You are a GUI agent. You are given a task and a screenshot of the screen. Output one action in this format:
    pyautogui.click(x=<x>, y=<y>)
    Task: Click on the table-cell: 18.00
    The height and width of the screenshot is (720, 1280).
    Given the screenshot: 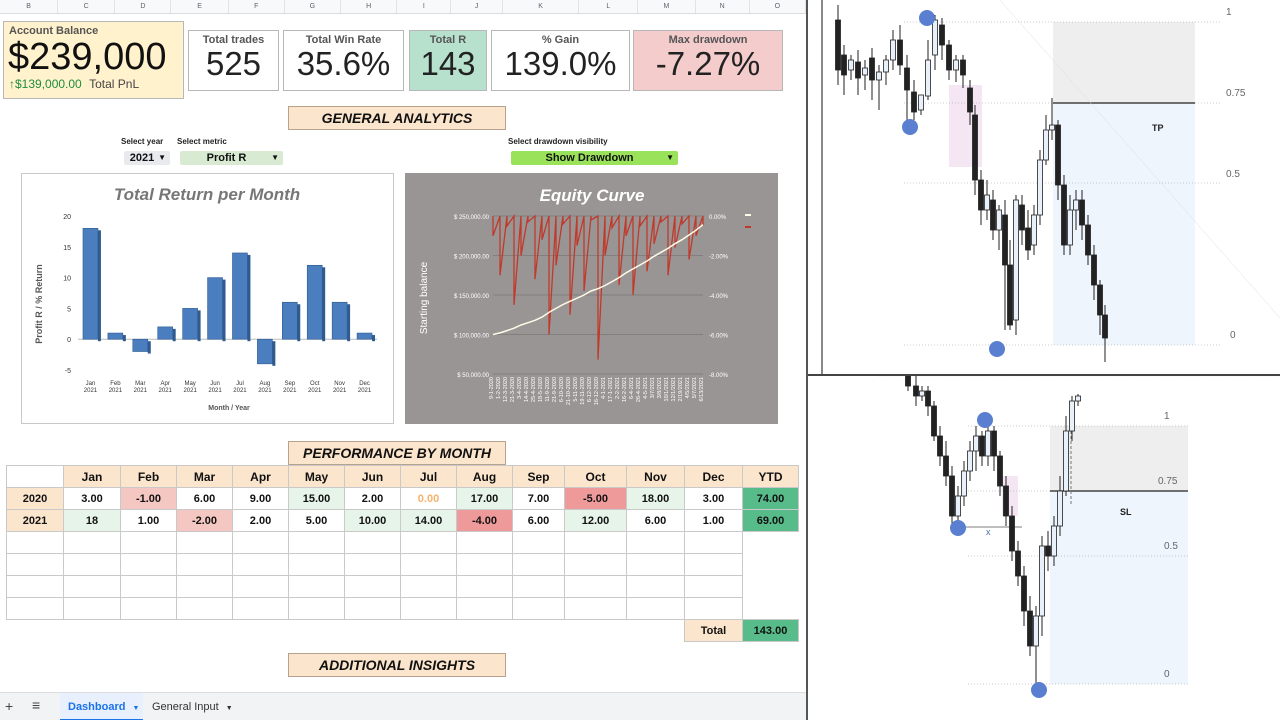 What is the action you would take?
    pyautogui.click(x=655, y=498)
    